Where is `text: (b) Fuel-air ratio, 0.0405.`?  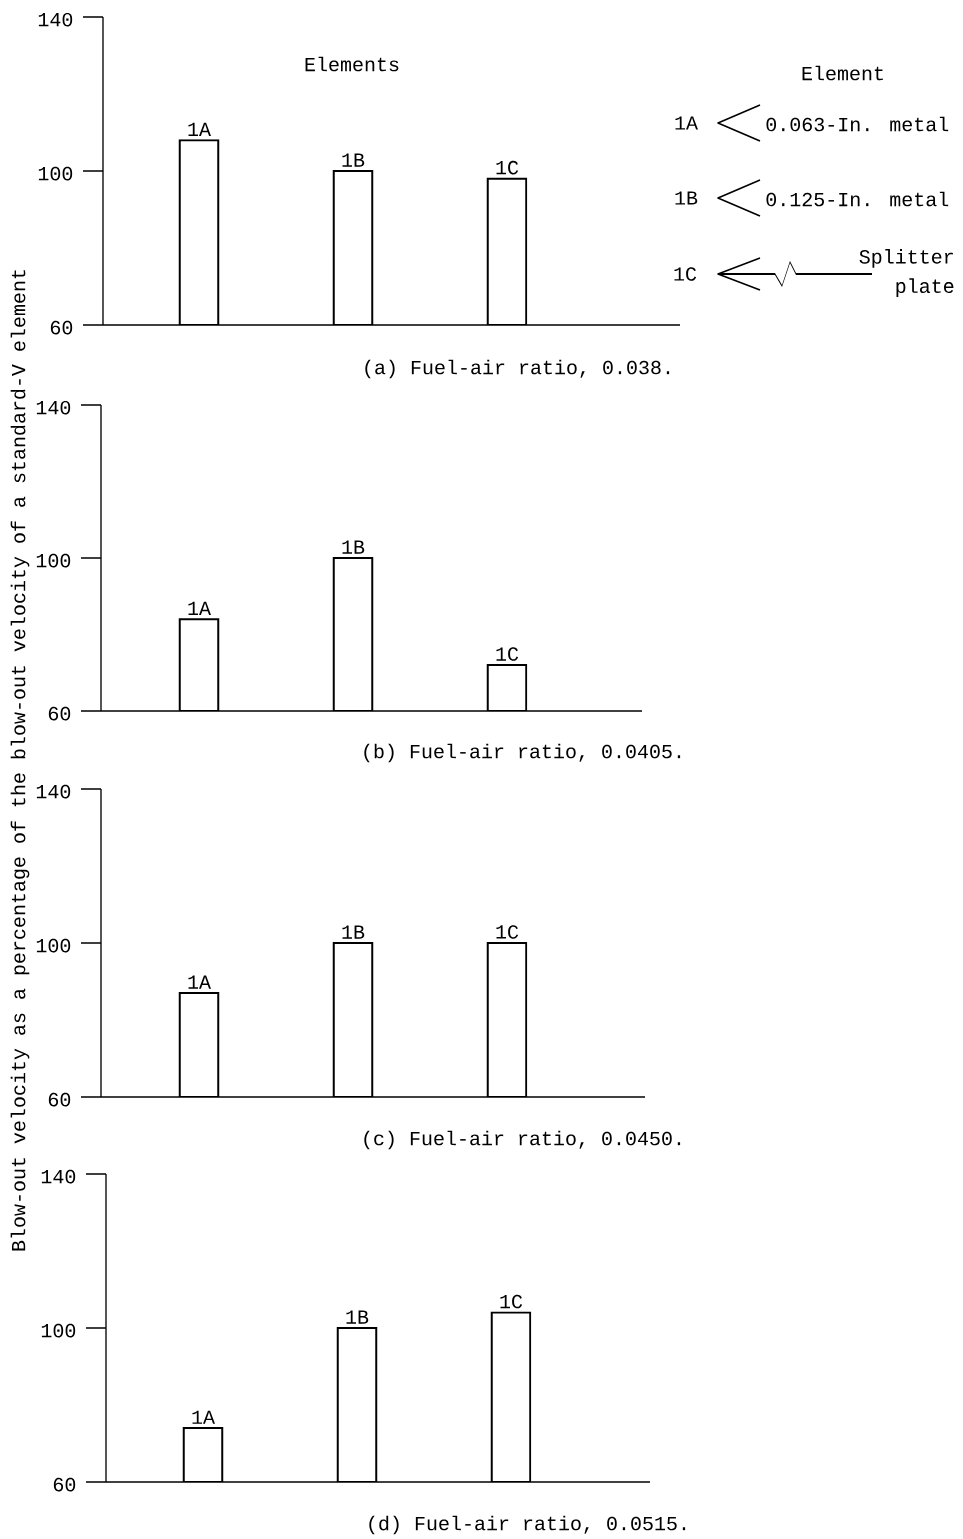
text: (b) Fuel-air ratio, 0.0405. is located at coordinates (522, 753).